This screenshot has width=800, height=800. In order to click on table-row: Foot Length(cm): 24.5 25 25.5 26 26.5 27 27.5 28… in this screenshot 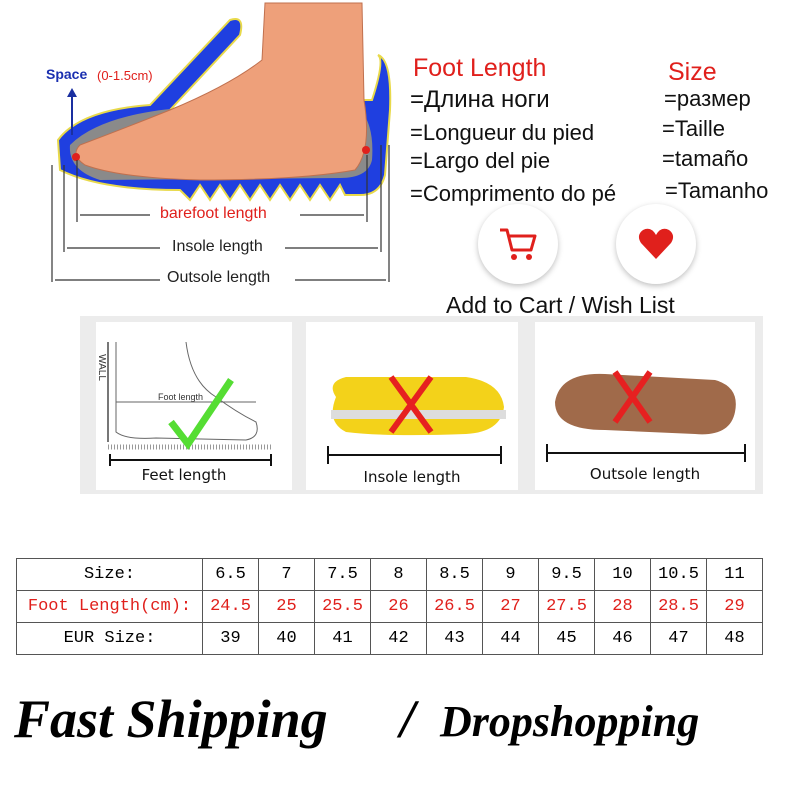, I will do `click(389, 606)`.